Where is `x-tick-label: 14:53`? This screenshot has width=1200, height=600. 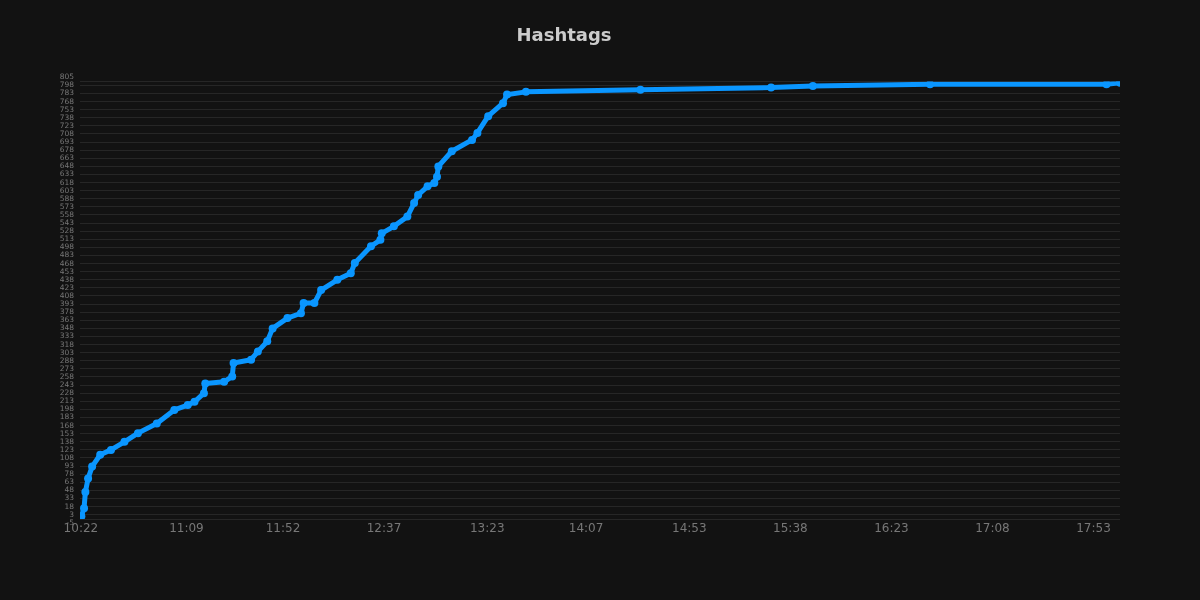 x-tick-label: 14:53 is located at coordinates (689, 528).